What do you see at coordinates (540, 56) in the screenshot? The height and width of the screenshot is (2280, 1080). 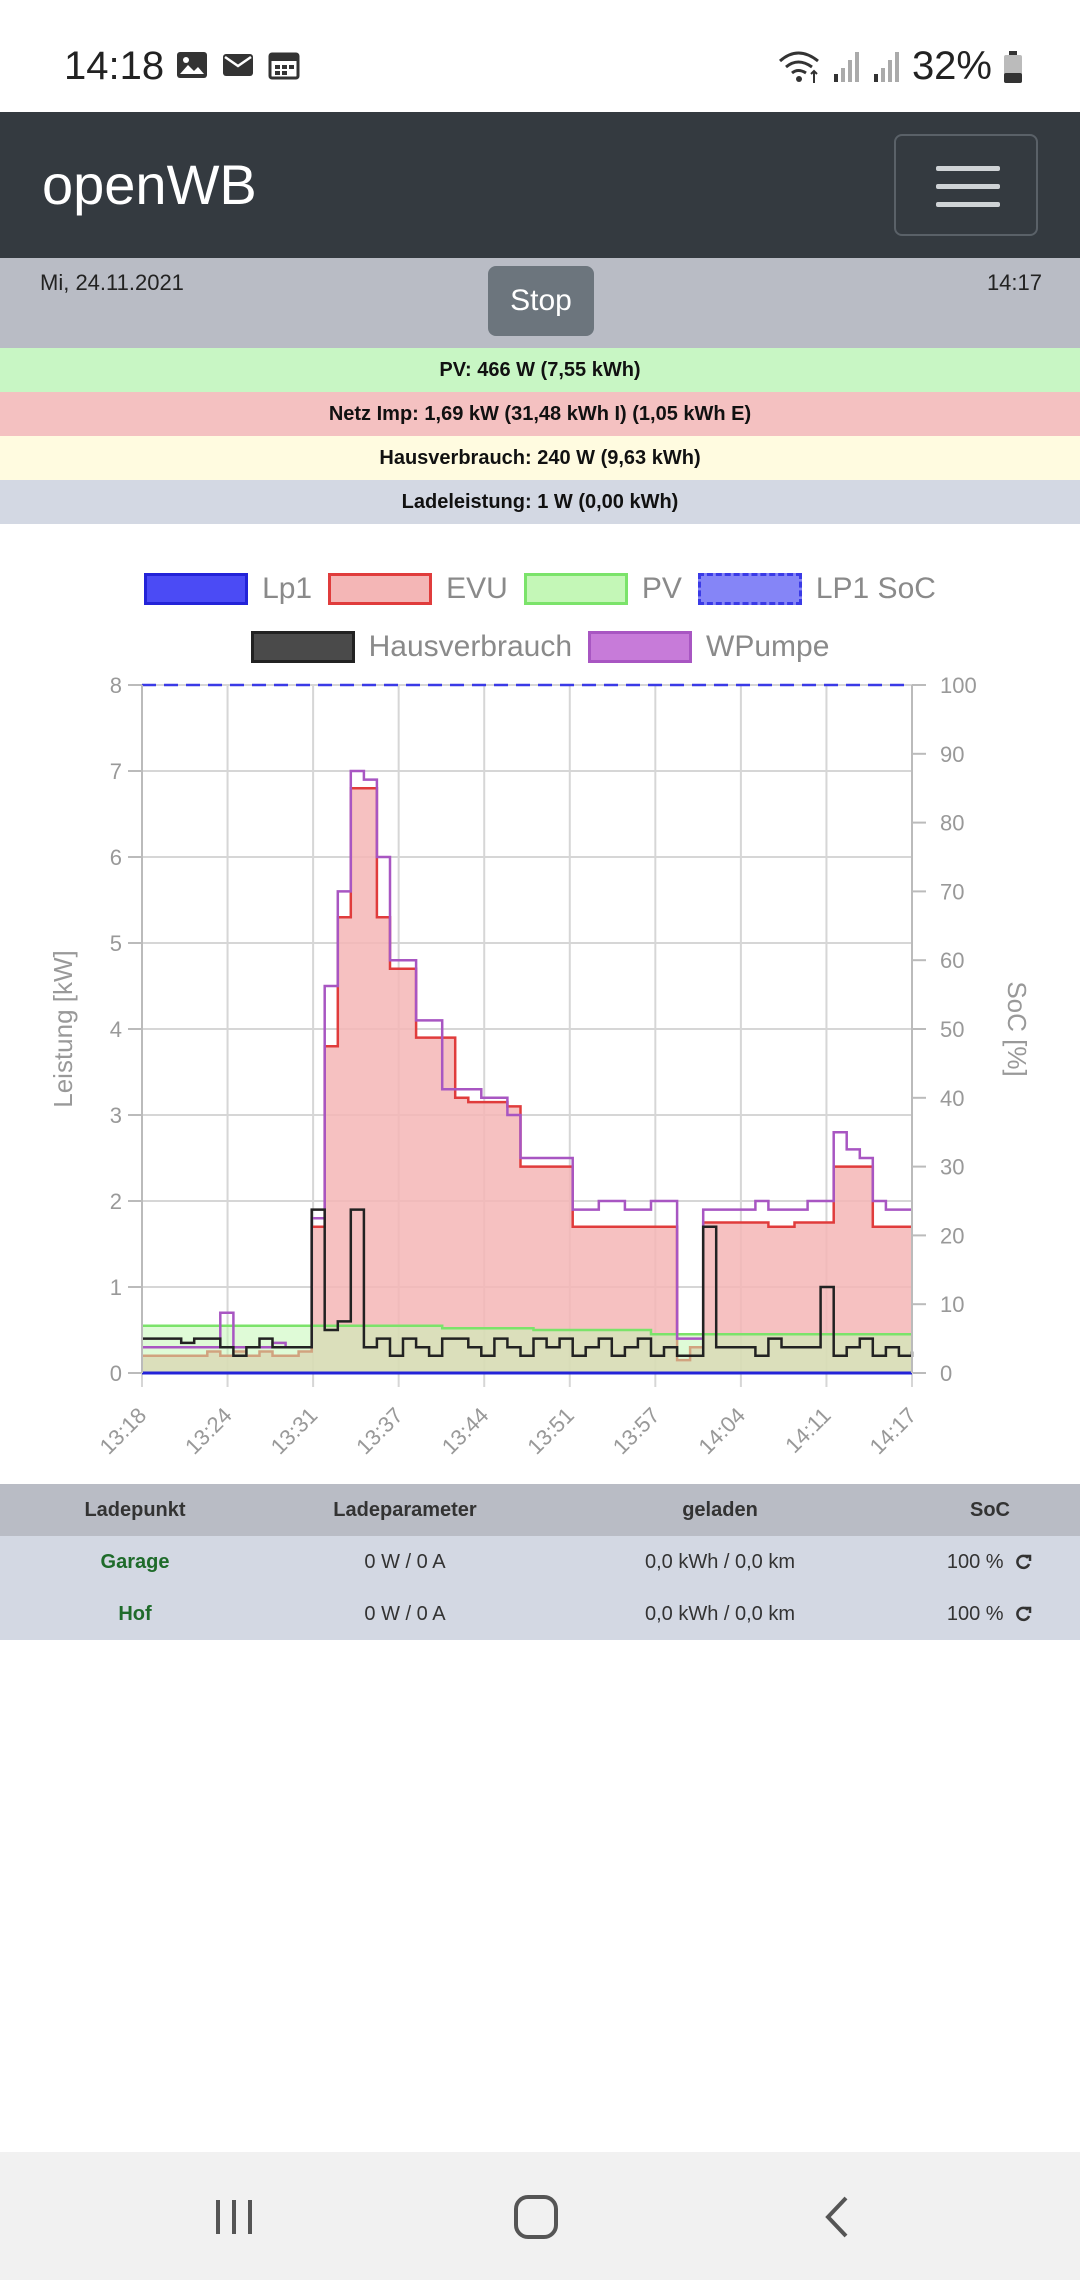 I see `status-bar: 14:18 32%` at bounding box center [540, 56].